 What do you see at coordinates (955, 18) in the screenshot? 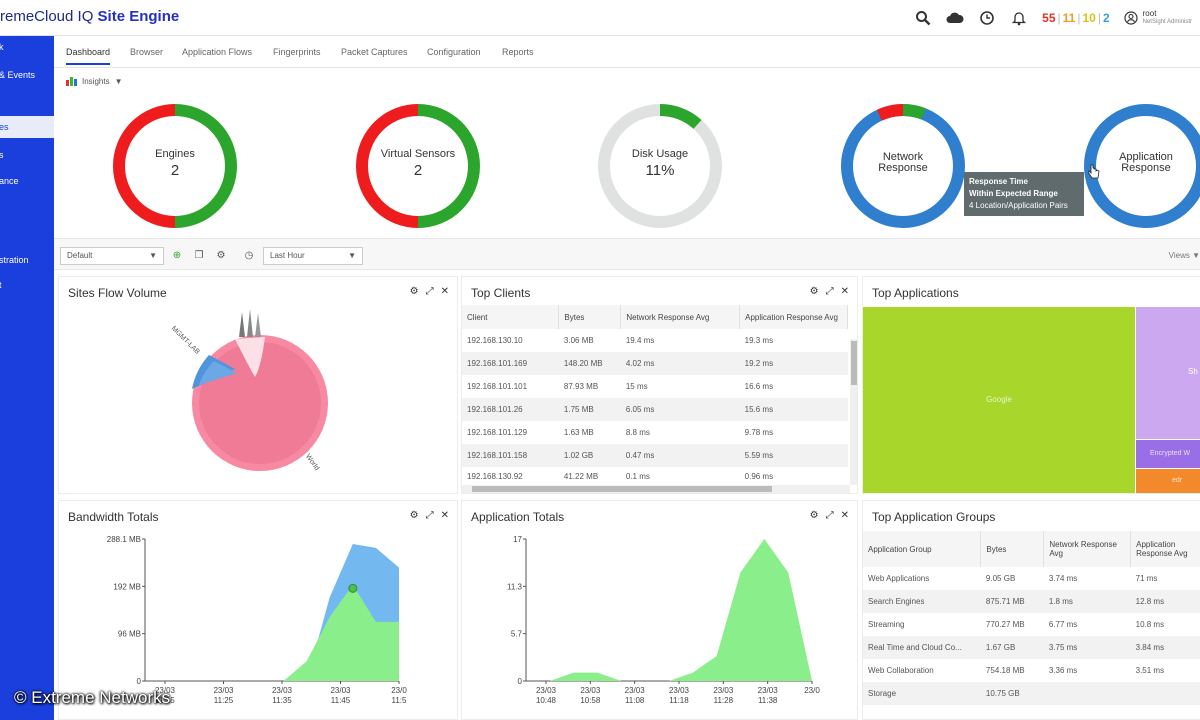
I see `cloud-icon` at bounding box center [955, 18].